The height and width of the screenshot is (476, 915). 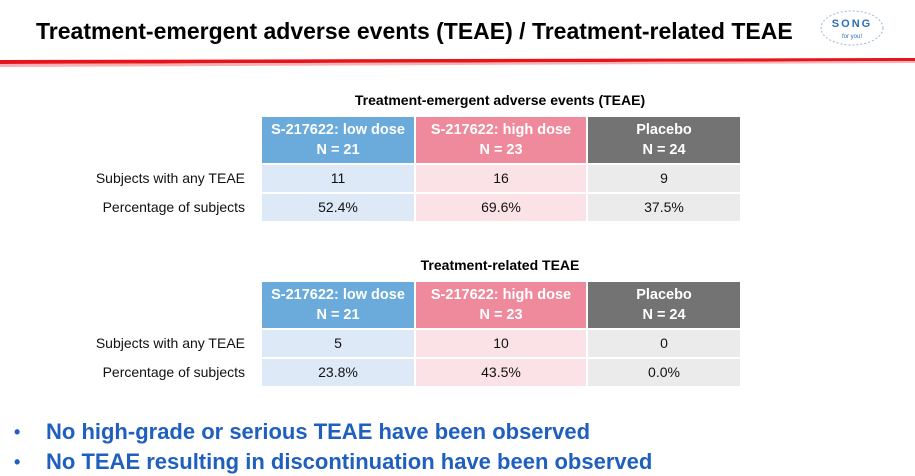 What do you see at coordinates (664, 178) in the screenshot?
I see `table-cell: 9` at bounding box center [664, 178].